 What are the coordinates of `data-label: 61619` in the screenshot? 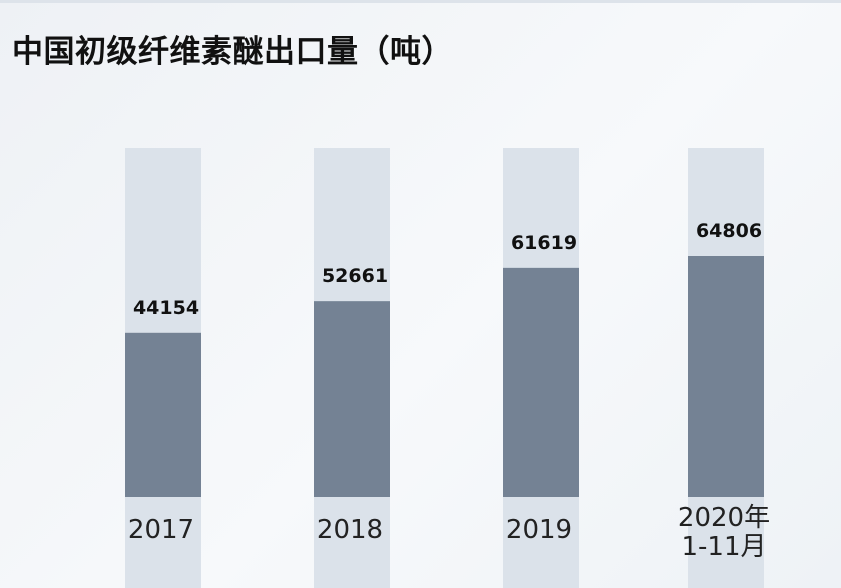 It's located at (544, 243).